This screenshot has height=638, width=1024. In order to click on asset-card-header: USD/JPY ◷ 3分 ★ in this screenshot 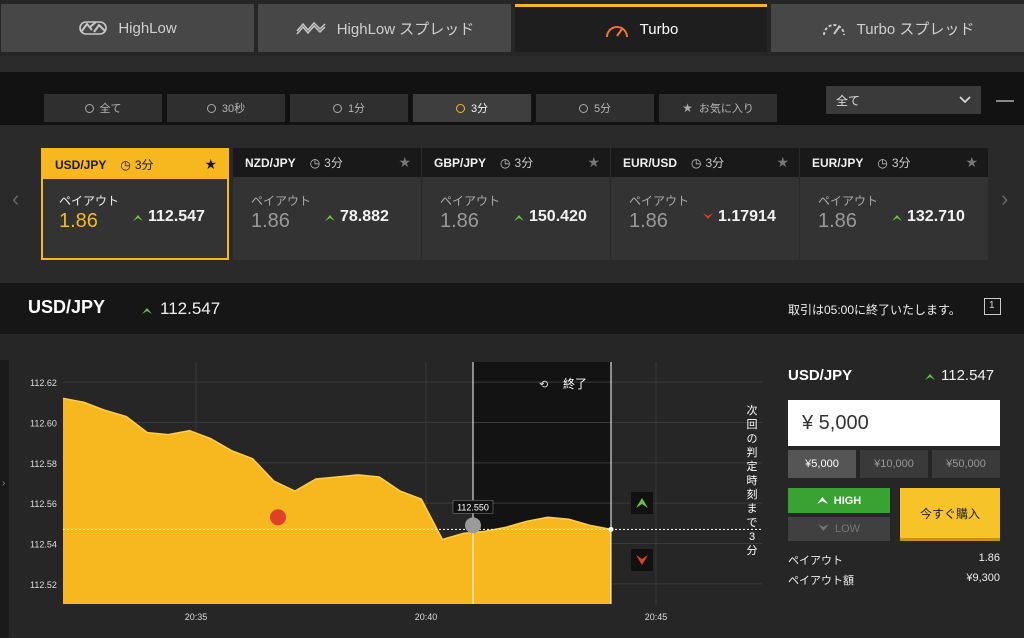, I will do `click(135, 164)`.